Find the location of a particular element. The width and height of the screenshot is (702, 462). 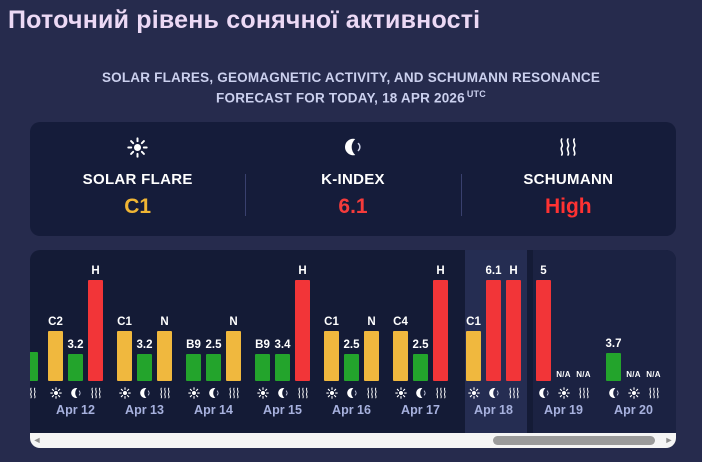

k-index-value-label: 3.4 is located at coordinates (282, 344).